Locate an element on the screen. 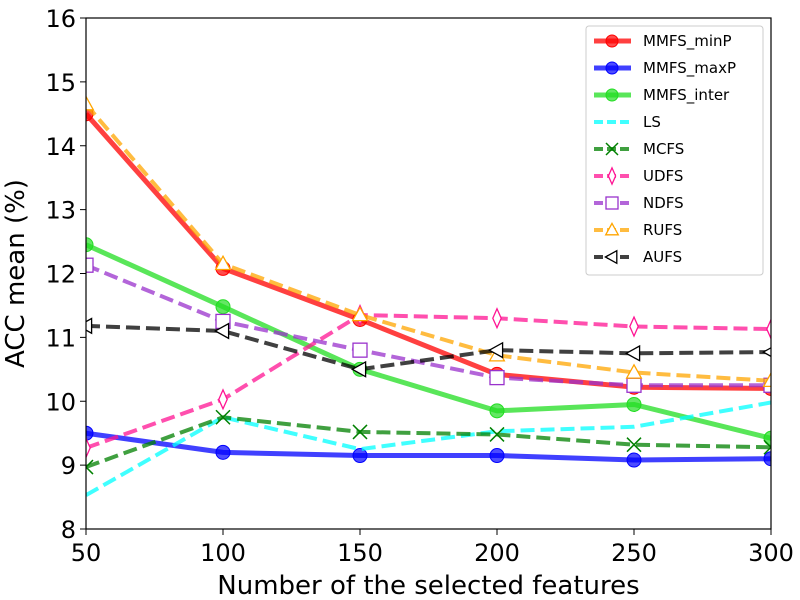 The height and width of the screenshot is (600, 800). x-axis-ticks: 50 100 150 200 250 300 is located at coordinates (432, 548).